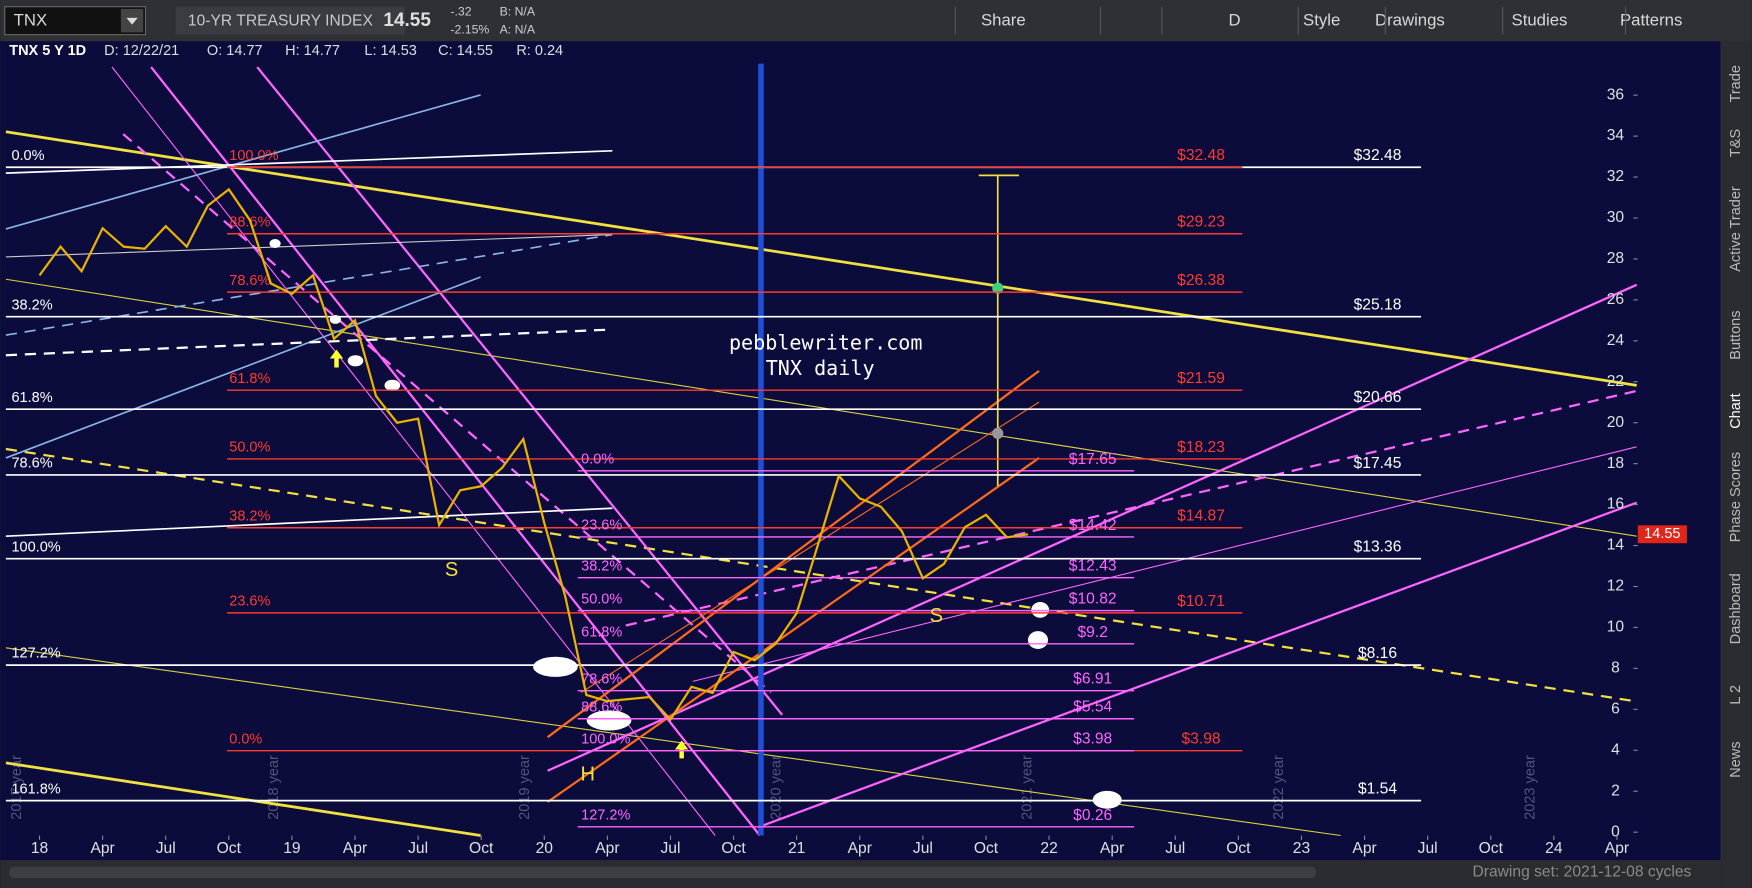 Image resolution: width=1752 pixels, height=888 pixels. What do you see at coordinates (291, 848) in the screenshot?
I see `x-tick-label: 19` at bounding box center [291, 848].